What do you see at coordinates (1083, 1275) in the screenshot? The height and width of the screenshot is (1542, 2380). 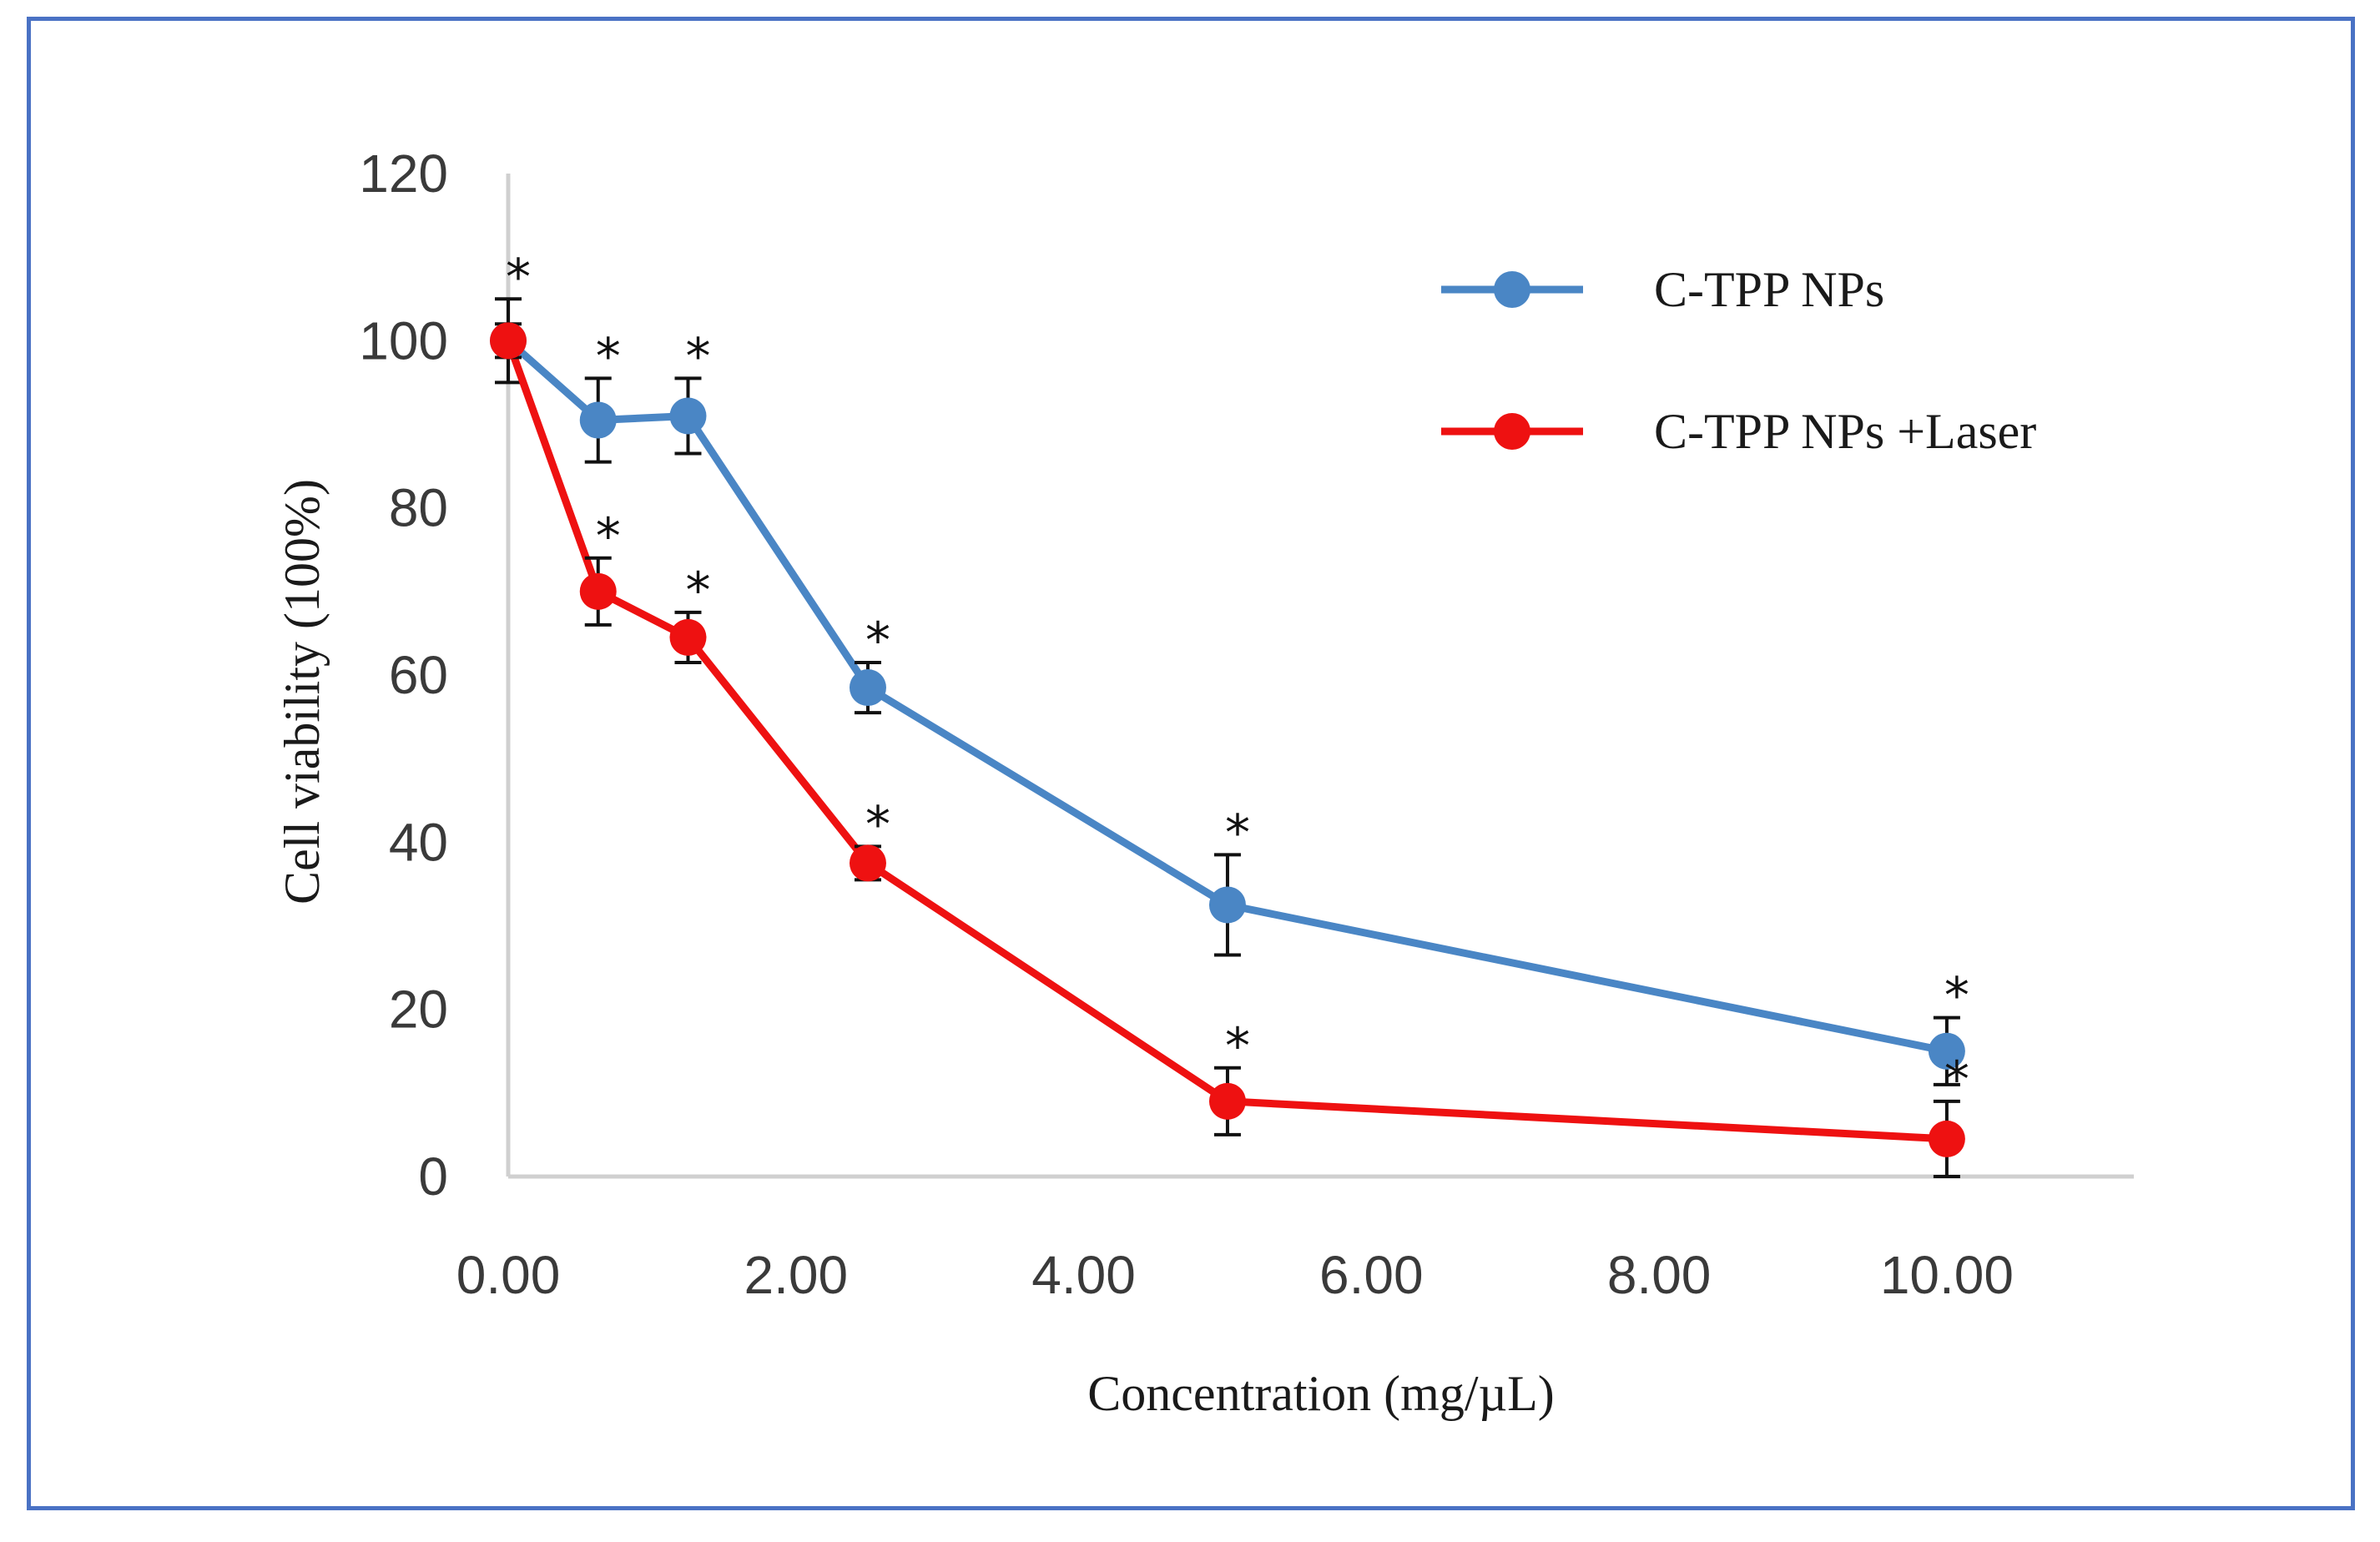 I see `x-tick-label: 4.00` at bounding box center [1083, 1275].